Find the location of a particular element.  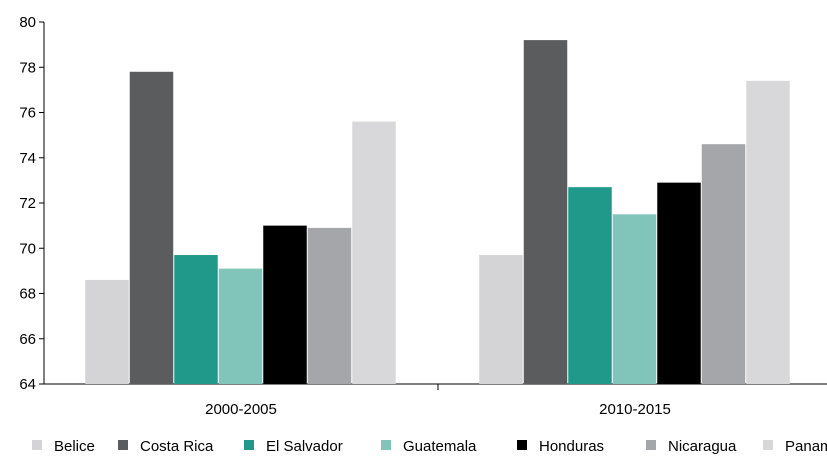

legend-label: Guatemala is located at coordinates (440, 446).